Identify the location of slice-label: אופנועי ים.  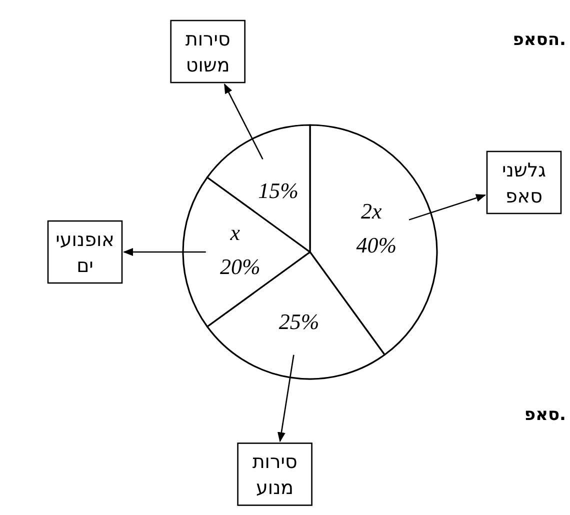
(85, 253).